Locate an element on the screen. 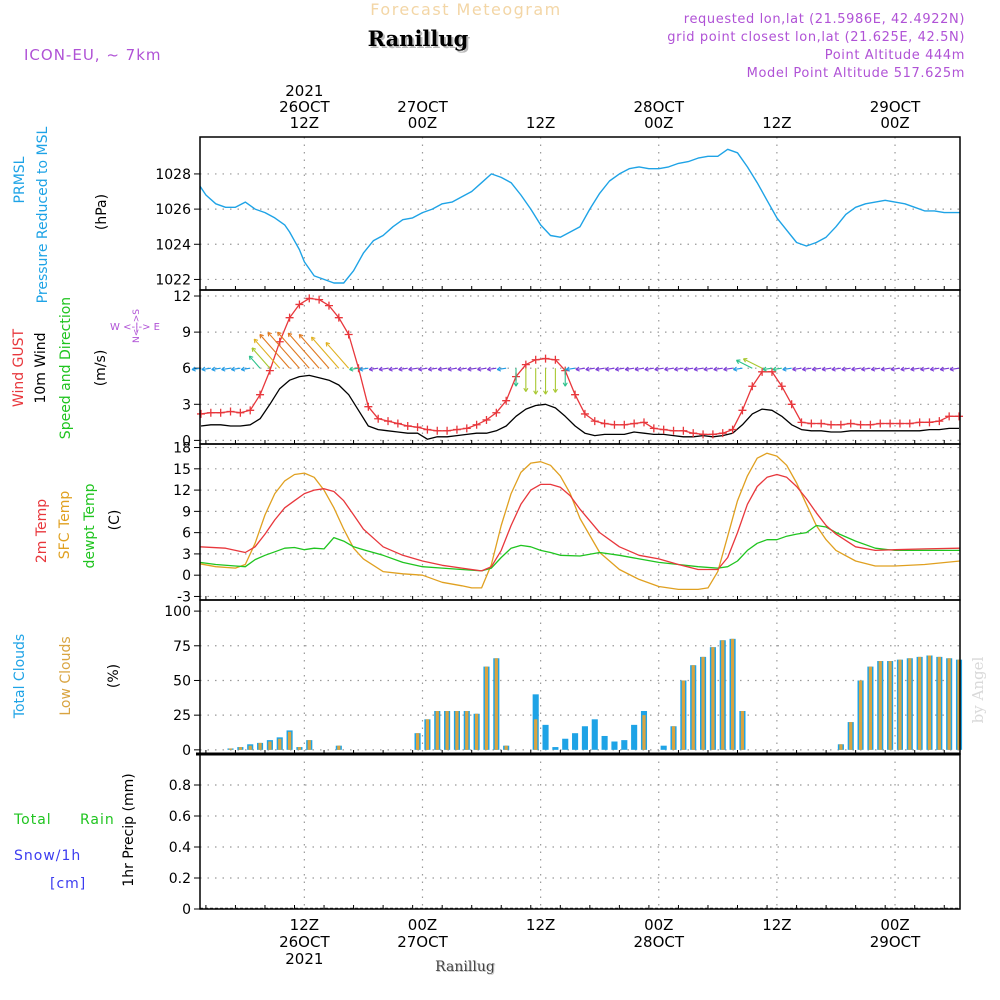  point-altitude: Point Altitude 444m is located at coordinates (895, 55).